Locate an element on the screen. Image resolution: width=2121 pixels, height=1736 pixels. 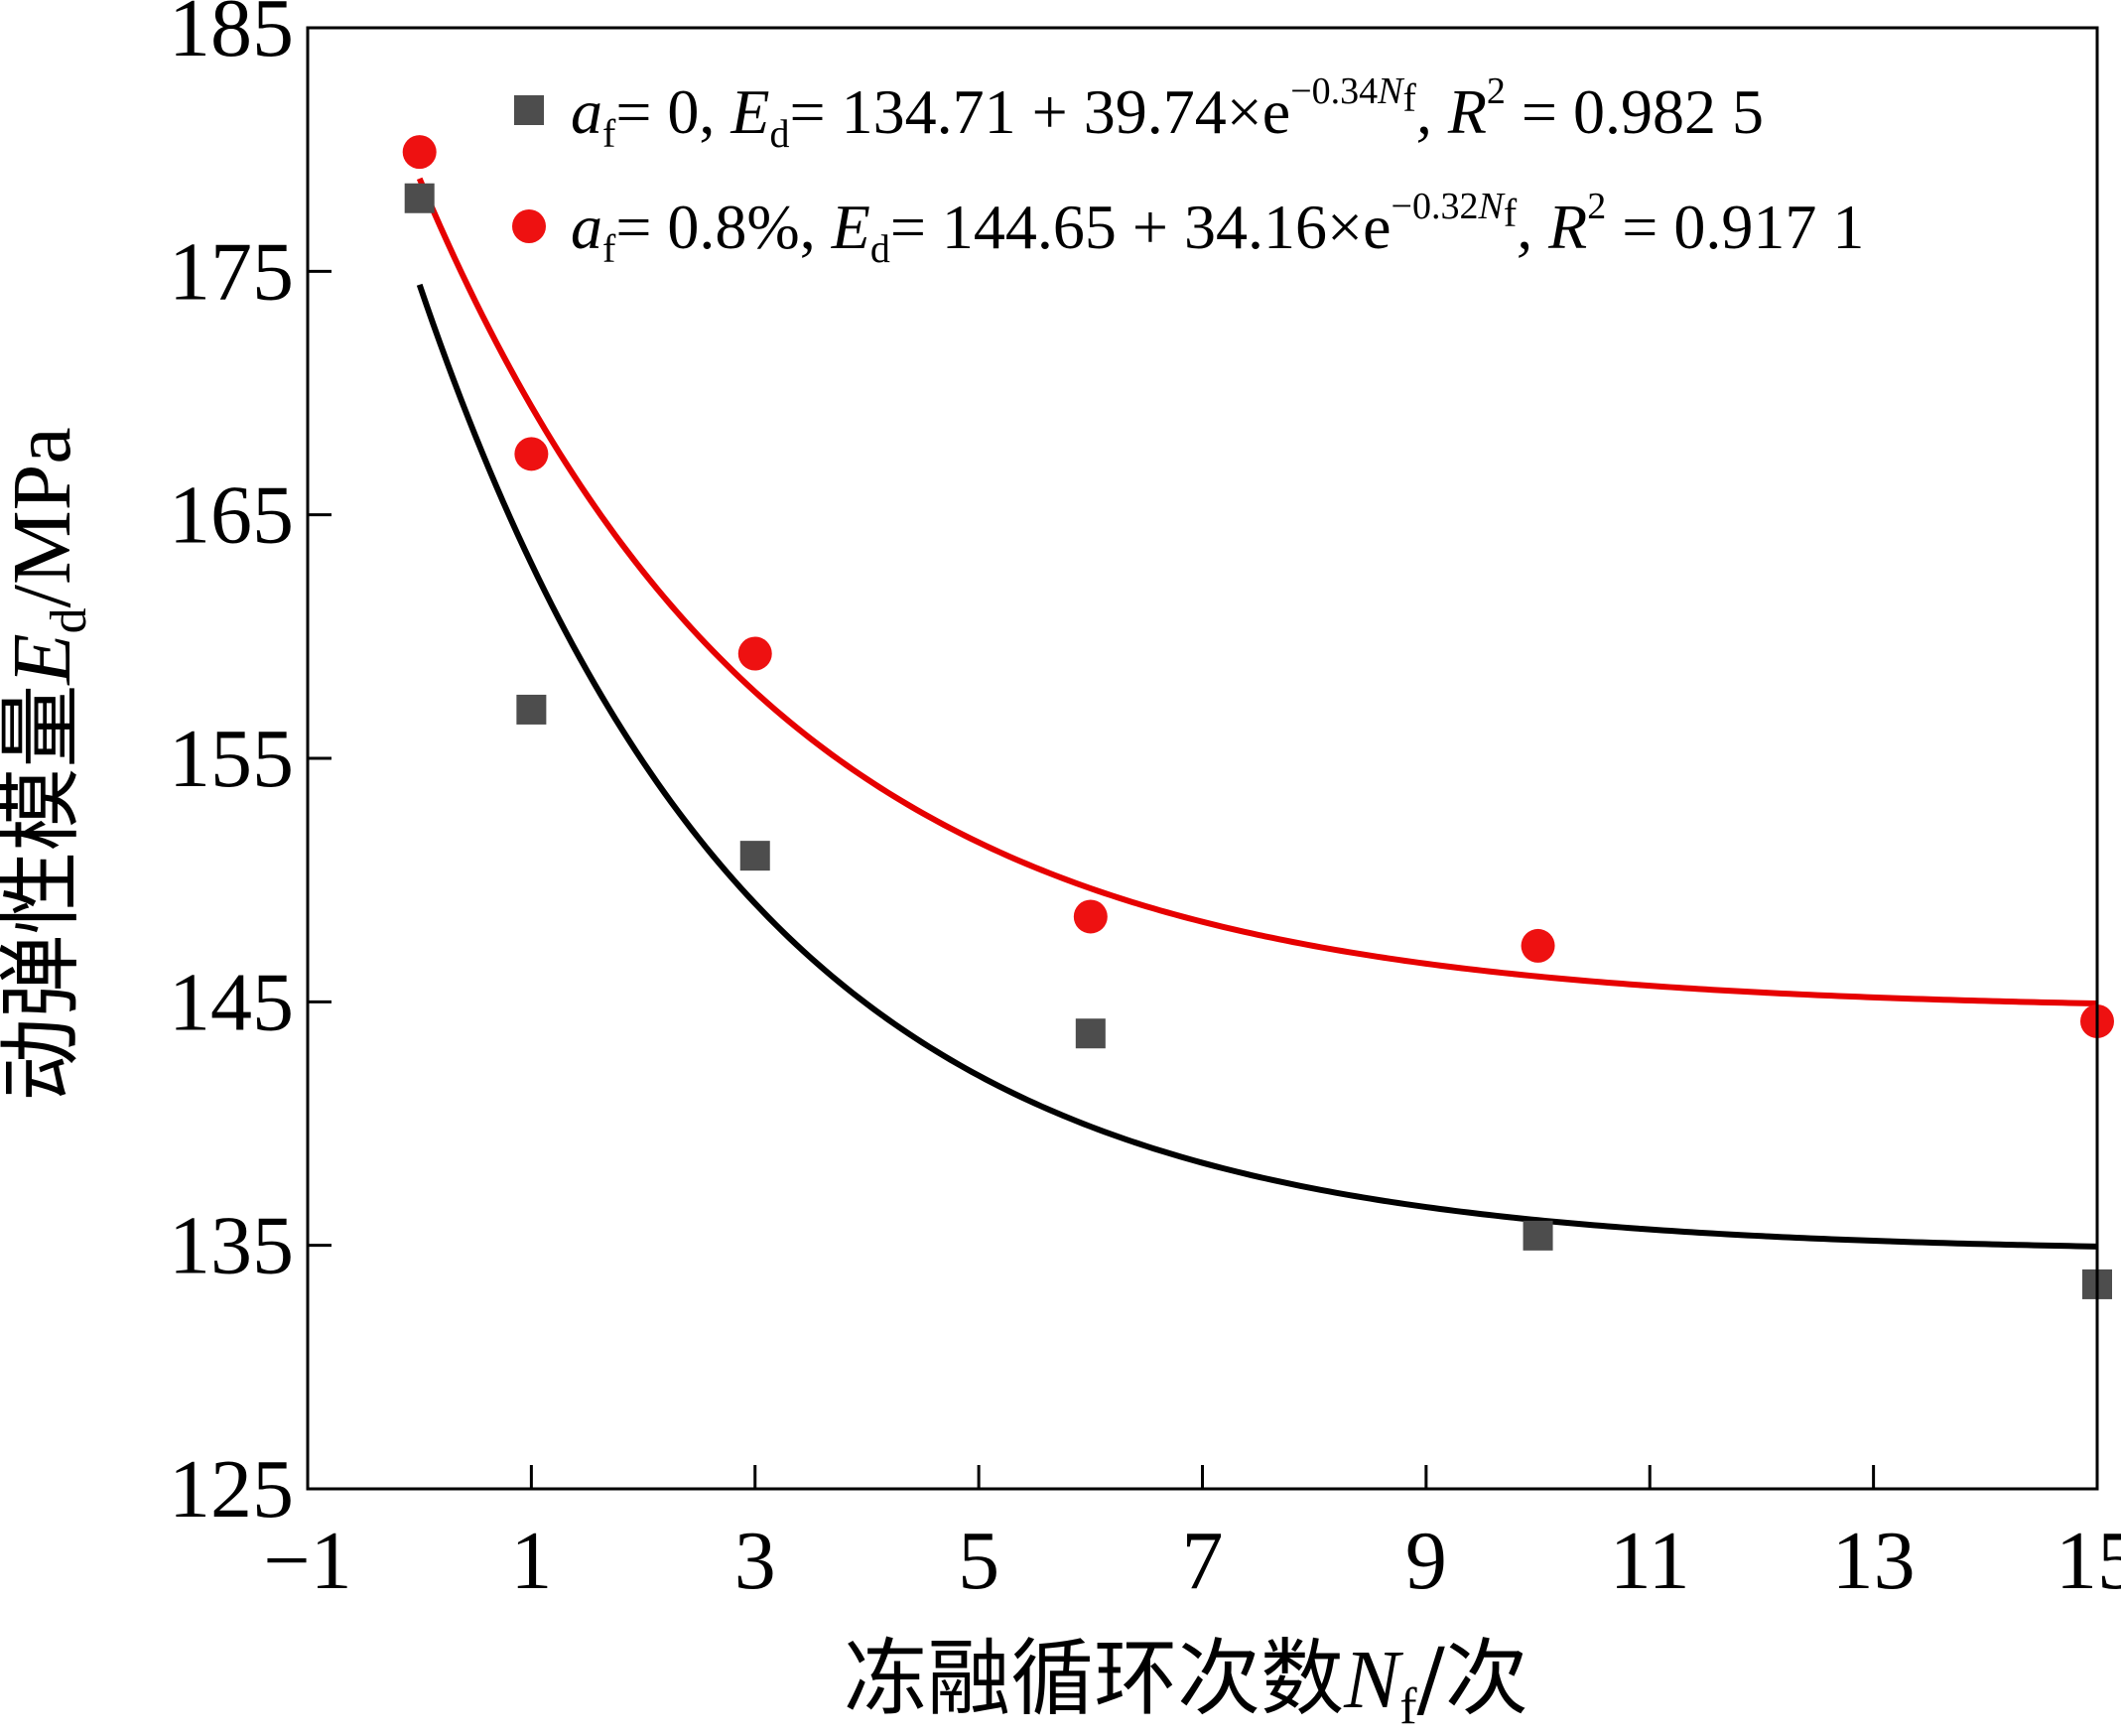
x-tick-label: 7 is located at coordinates (1203, 1561).